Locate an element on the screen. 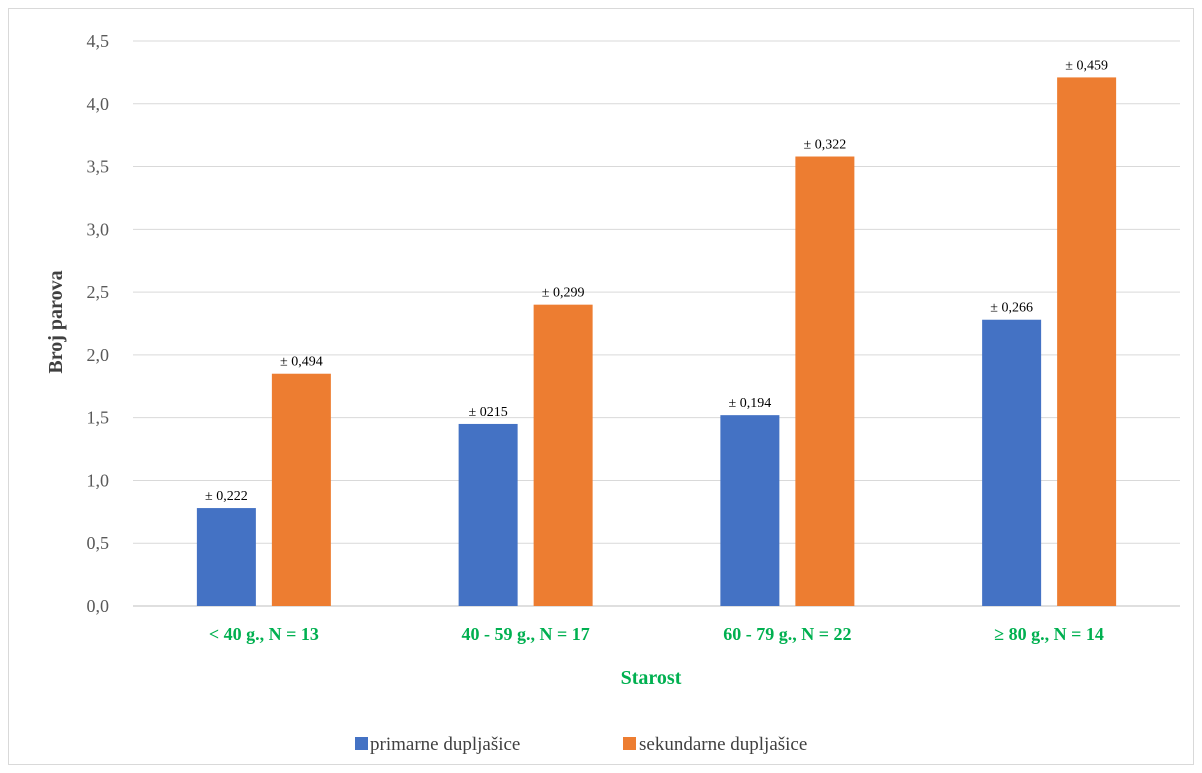 Image resolution: width=1202 pixels, height=773 pixels. y-axis-ticks: 0,0 0,5 1,0 1,5 2,0 2,5 3,0 3,5 4,0 4,5 is located at coordinates (98, 323).